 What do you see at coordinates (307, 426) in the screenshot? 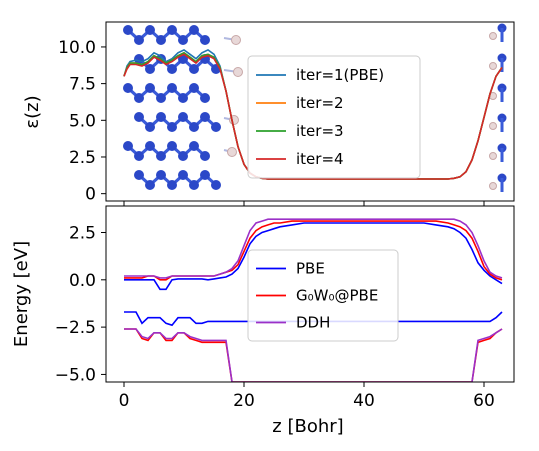
I see `x-axis-label: z [Bohr]` at bounding box center [307, 426].